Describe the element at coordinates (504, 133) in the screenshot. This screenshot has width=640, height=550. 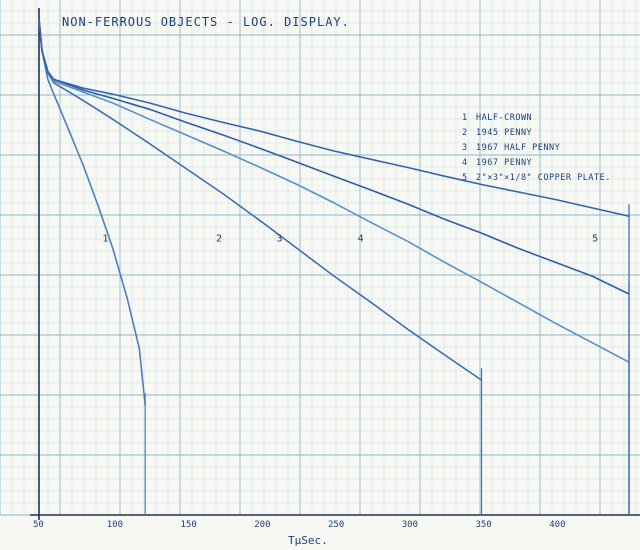
I see `legend-entry-label: 1945 PENNY` at that location.